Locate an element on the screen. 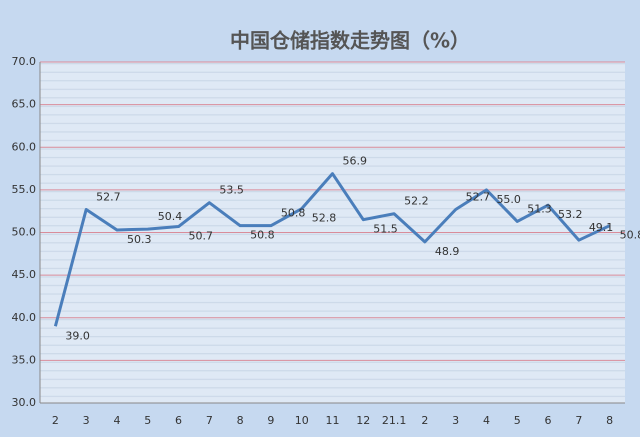 Image resolution: width=640 pixels, height=437 pixels. x-tick-label: 12 is located at coordinates (363, 420).